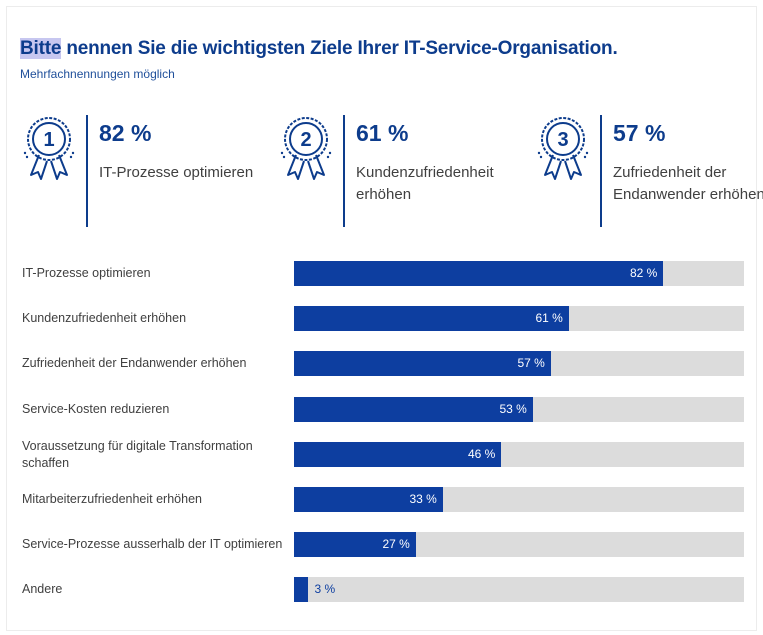 This screenshot has height=635, width=763. What do you see at coordinates (176, 172) in the screenshot?
I see `rank-label: IT-Prozesse optimieren` at bounding box center [176, 172].